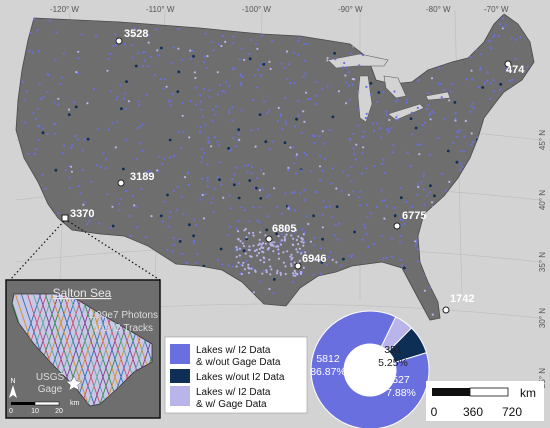  What do you see at coordinates (123, 328) in the screenshot?
I see `inset-tracks: 162 I2 Tracks` at bounding box center [123, 328].